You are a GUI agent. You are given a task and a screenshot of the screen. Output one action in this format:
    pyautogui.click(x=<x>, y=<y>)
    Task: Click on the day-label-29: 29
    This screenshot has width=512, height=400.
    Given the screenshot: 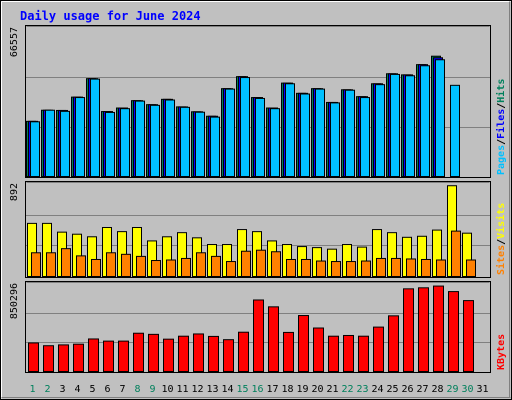 What is the action you would take?
    pyautogui.click(x=452, y=389)
    